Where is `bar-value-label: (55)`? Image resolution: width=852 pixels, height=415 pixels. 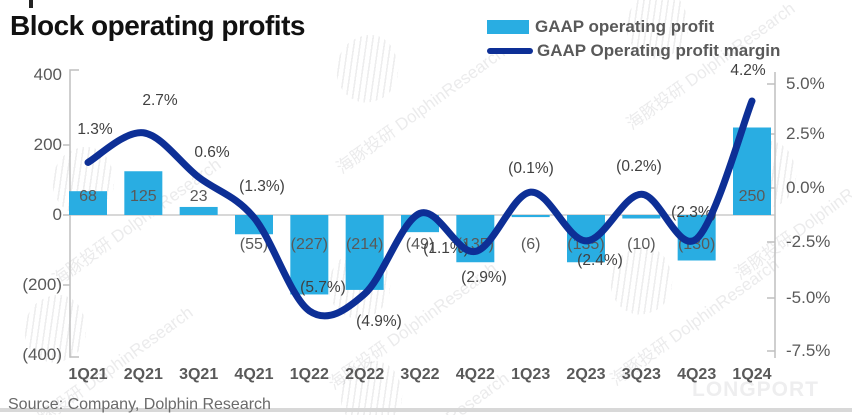
bar-value-label: (55) is located at coordinates (254, 244).